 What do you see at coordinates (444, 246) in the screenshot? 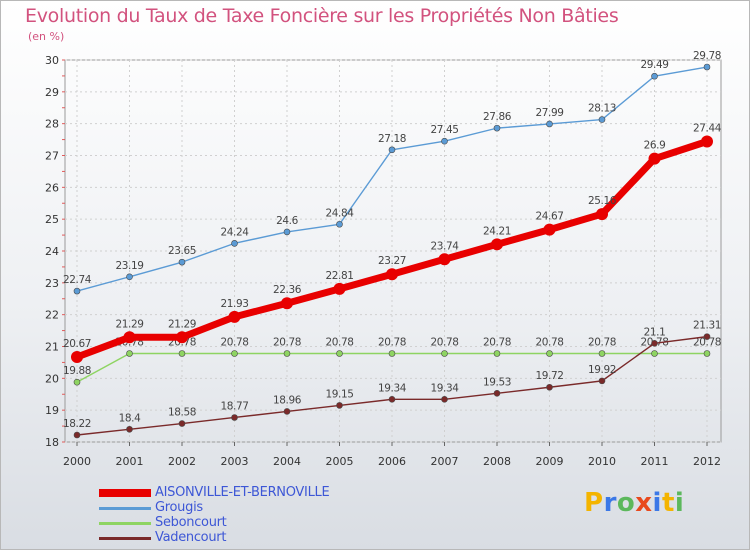
I see `data-label: 23.74` at bounding box center [444, 246].